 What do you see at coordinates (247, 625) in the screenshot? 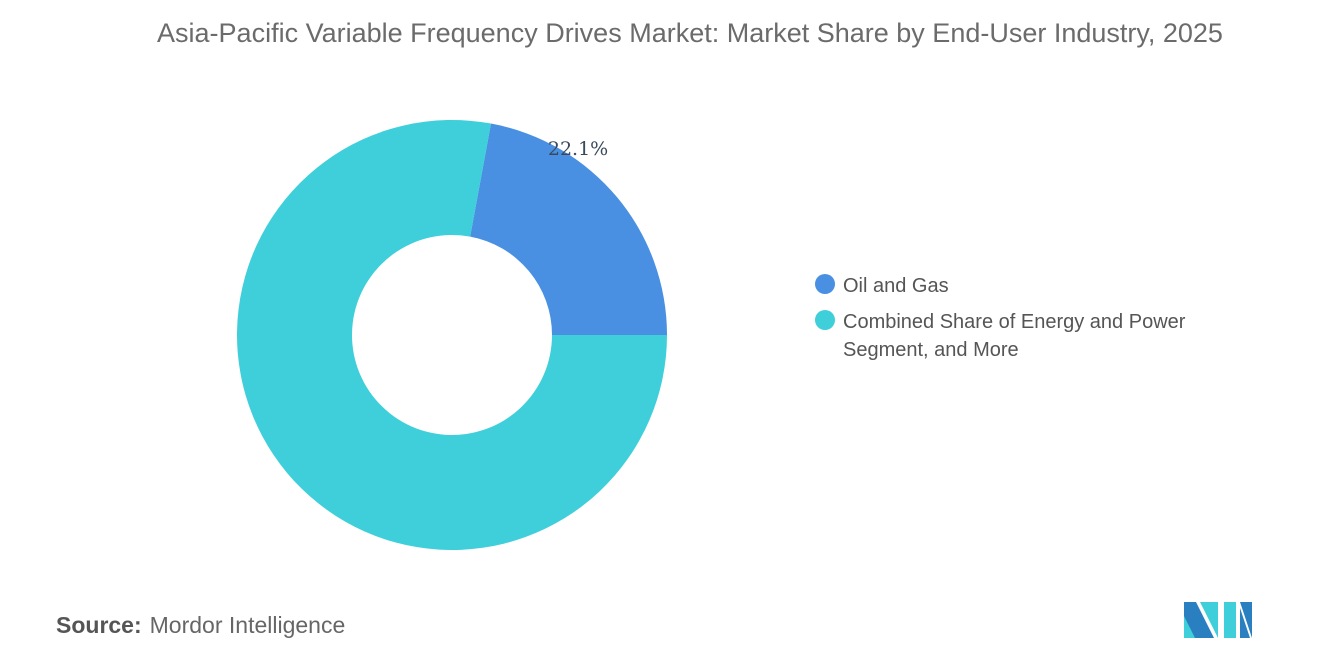
I see `source-value: Mordor Intelligence` at bounding box center [247, 625].